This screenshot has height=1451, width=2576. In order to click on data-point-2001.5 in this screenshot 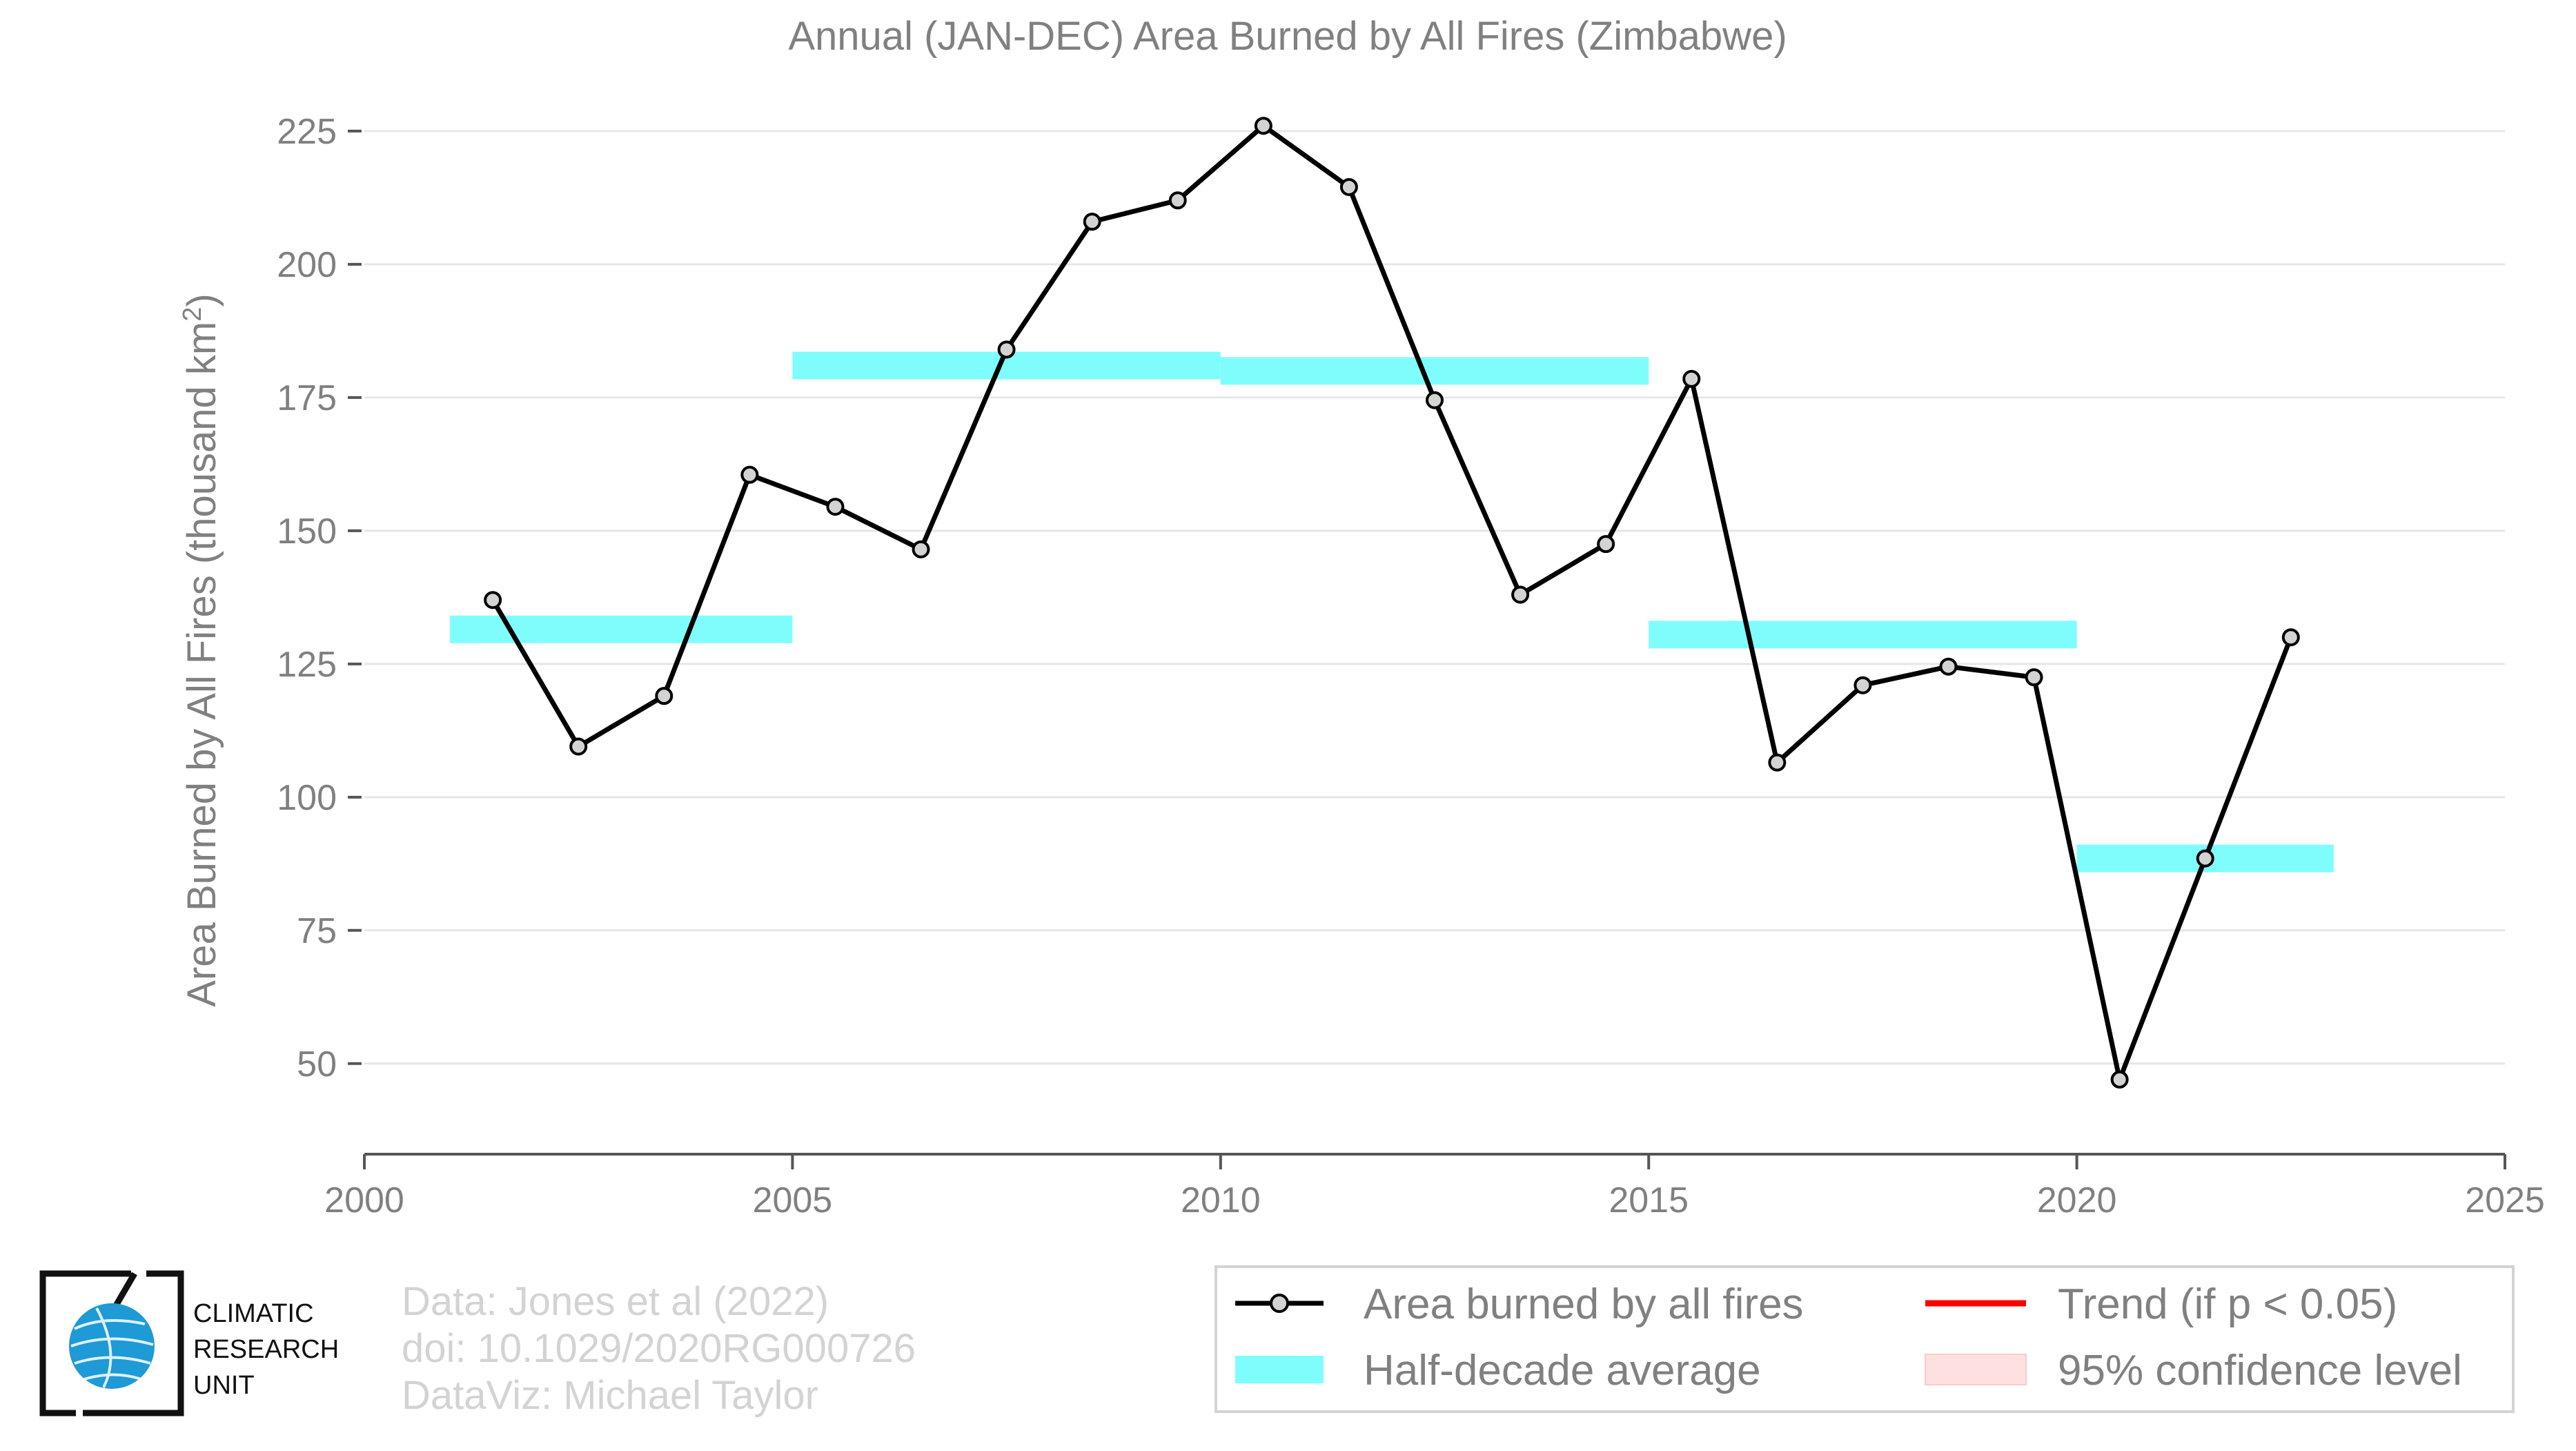, I will do `click(493, 600)`.